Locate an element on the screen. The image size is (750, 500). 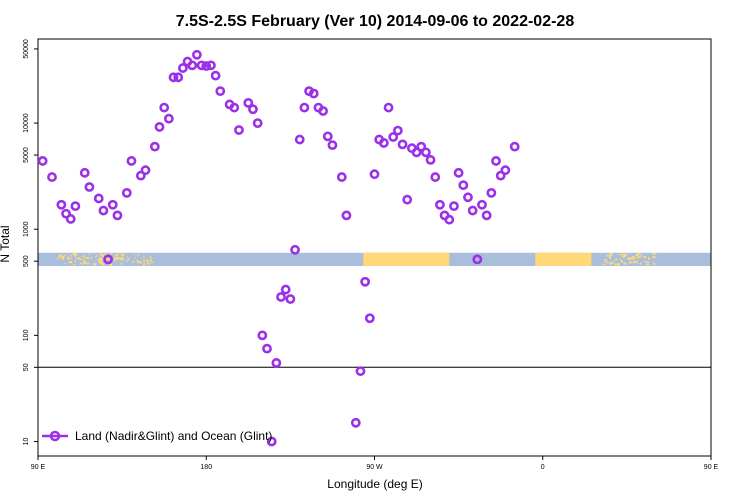
land-islands is located at coordinates (105, 259).